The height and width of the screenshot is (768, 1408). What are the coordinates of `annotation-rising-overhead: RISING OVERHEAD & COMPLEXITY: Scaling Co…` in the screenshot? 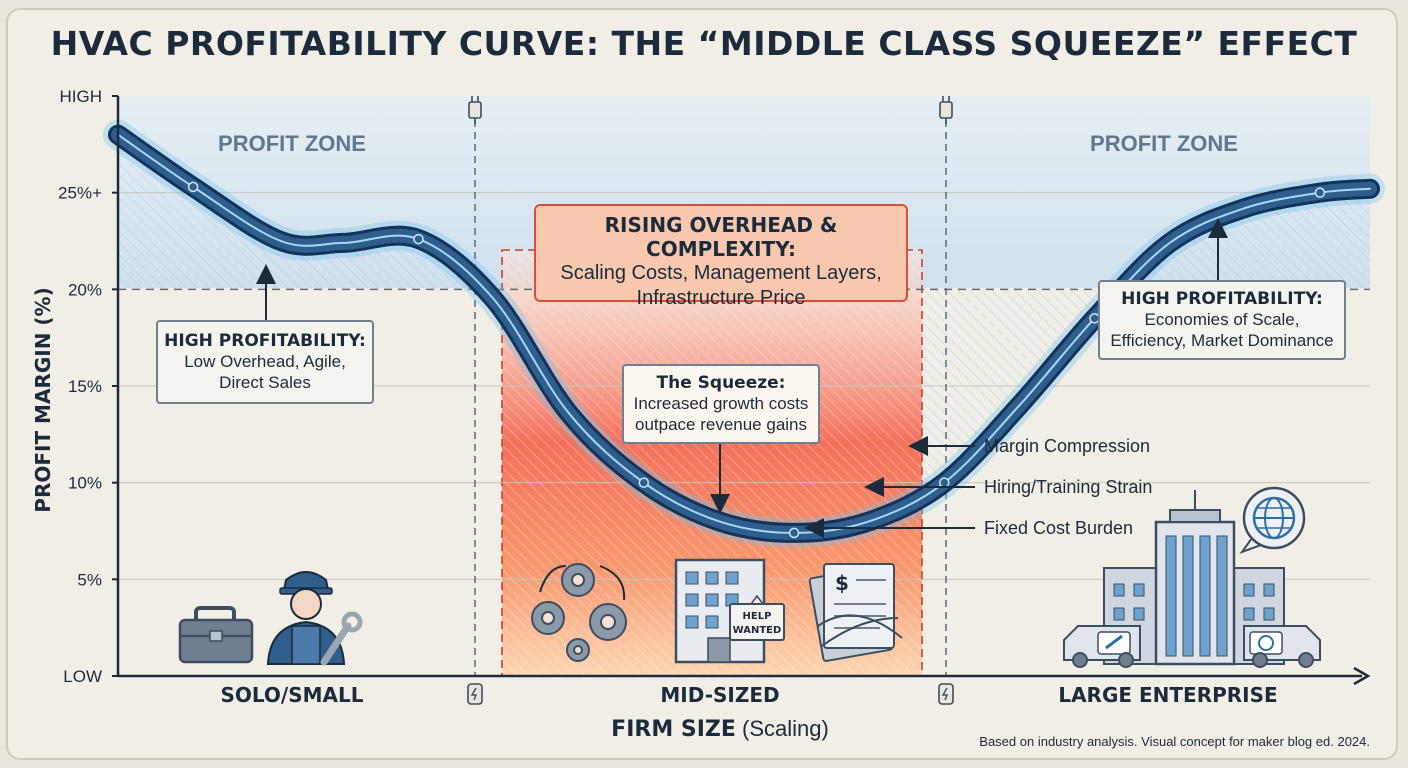 It's located at (721, 256).